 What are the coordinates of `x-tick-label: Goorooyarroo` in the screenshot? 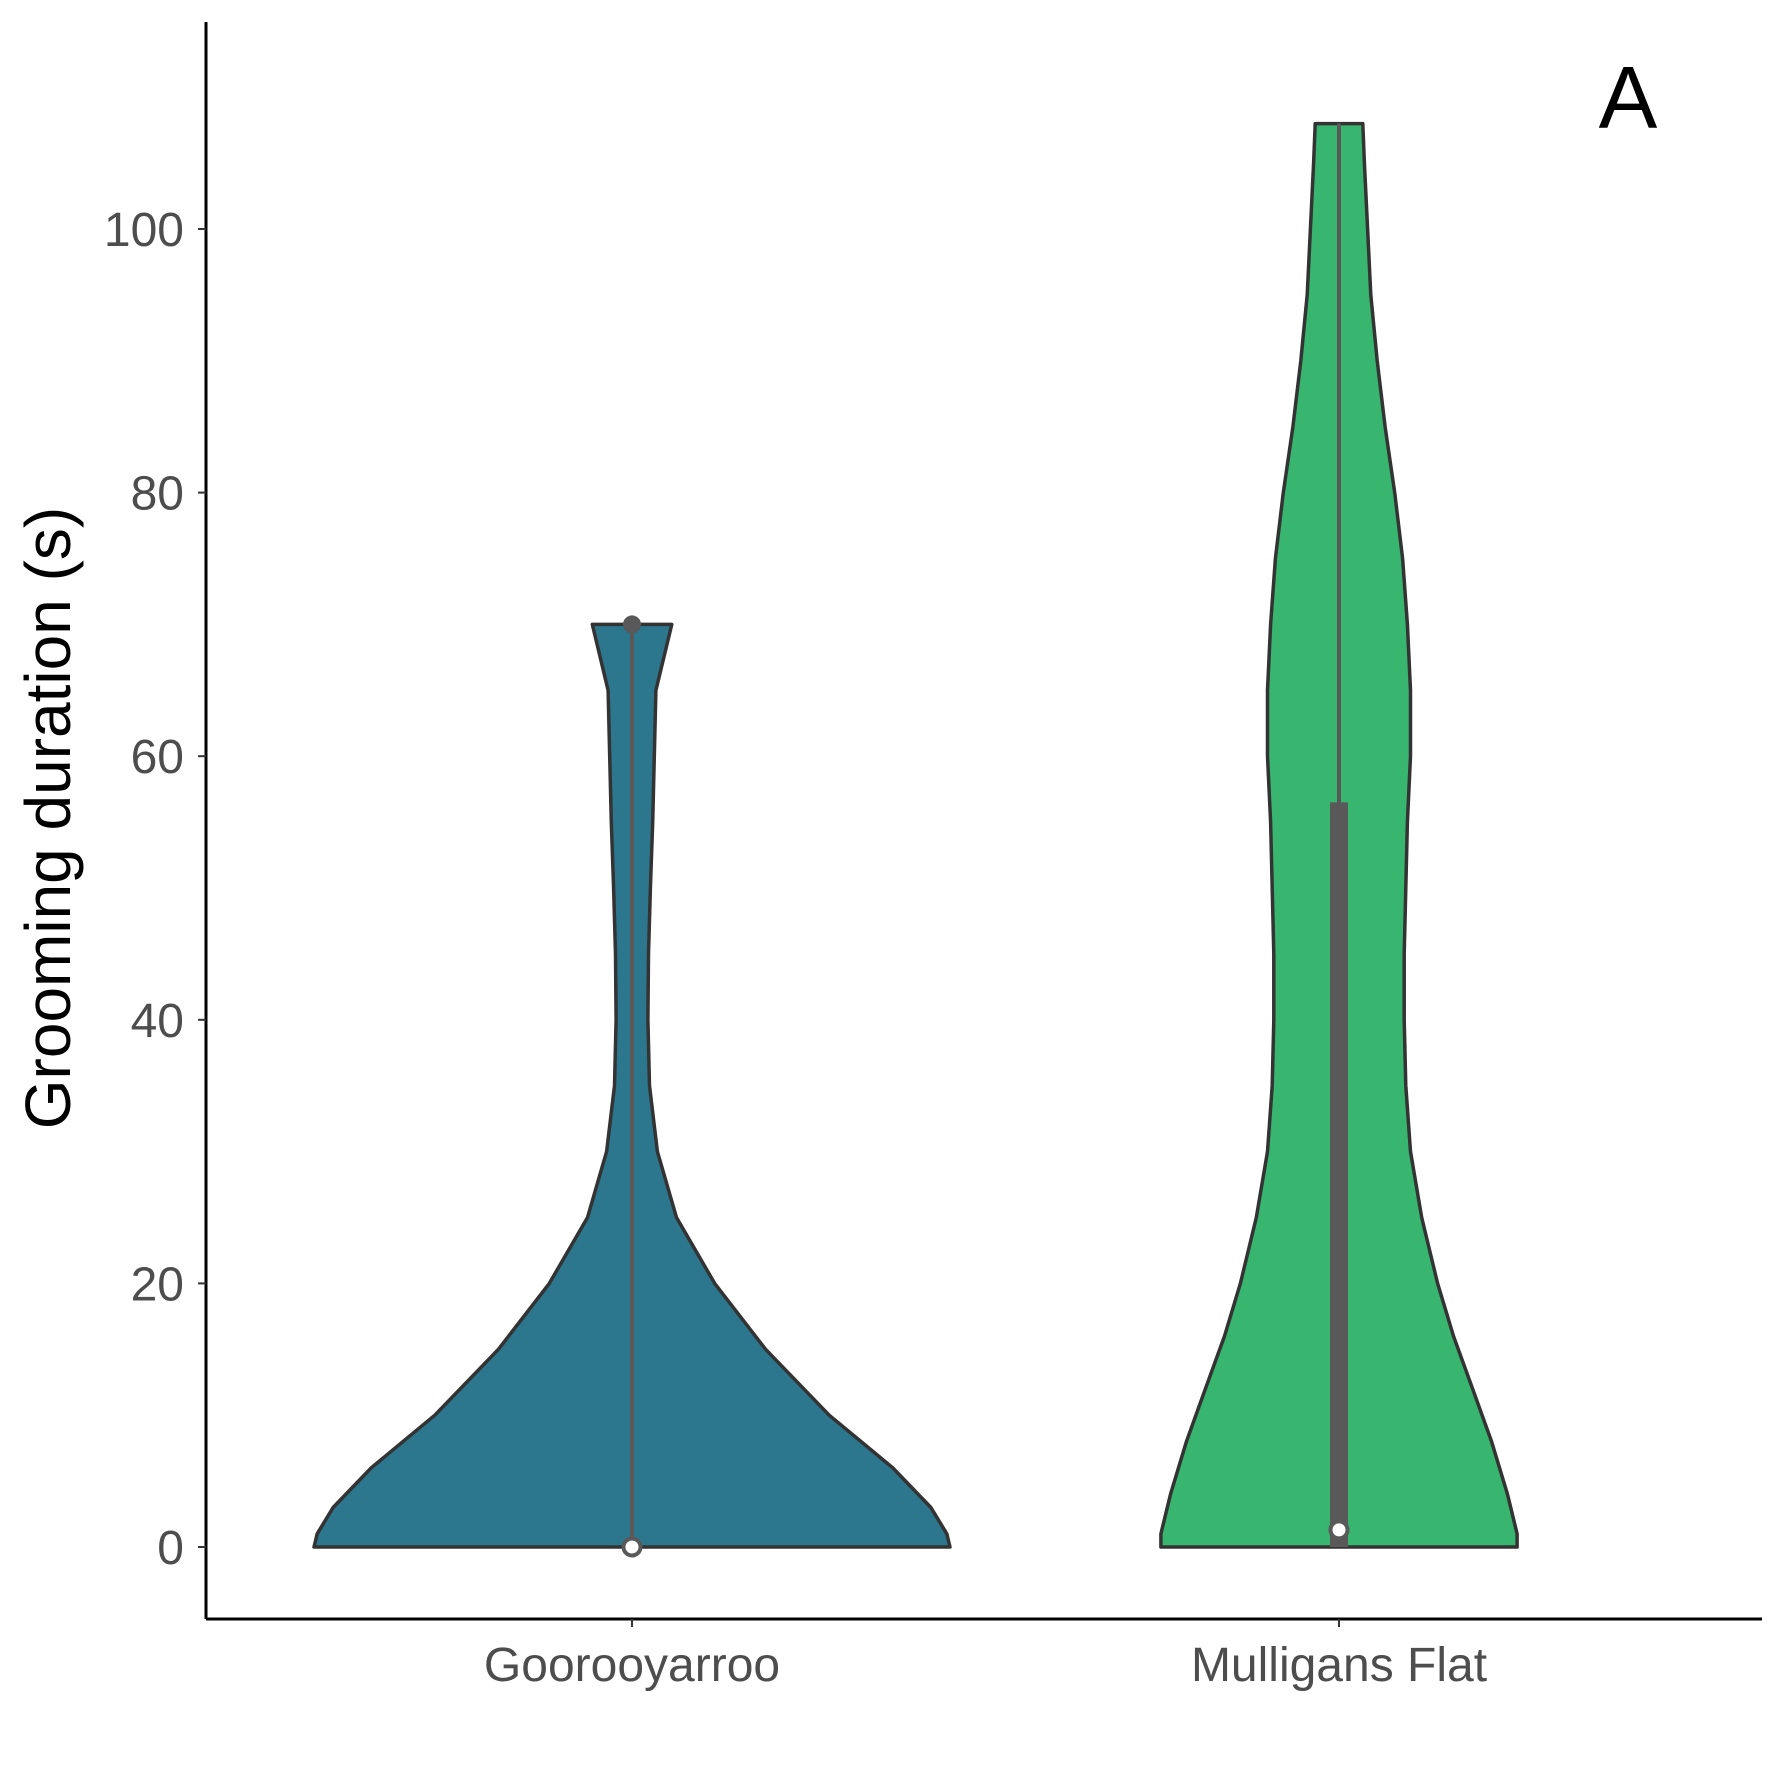 It's located at (632, 1665).